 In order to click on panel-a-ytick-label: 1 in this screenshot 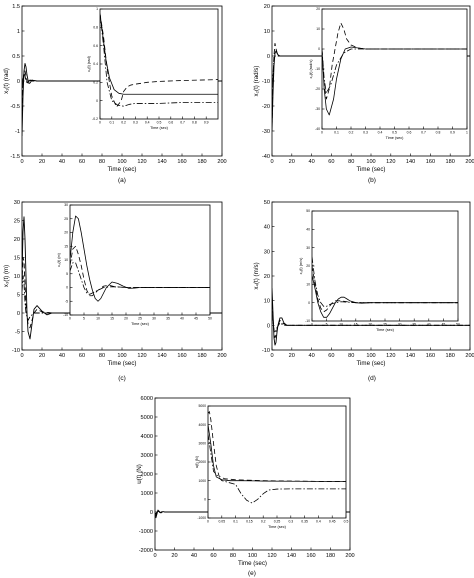, I will do `click(18, 32)`.